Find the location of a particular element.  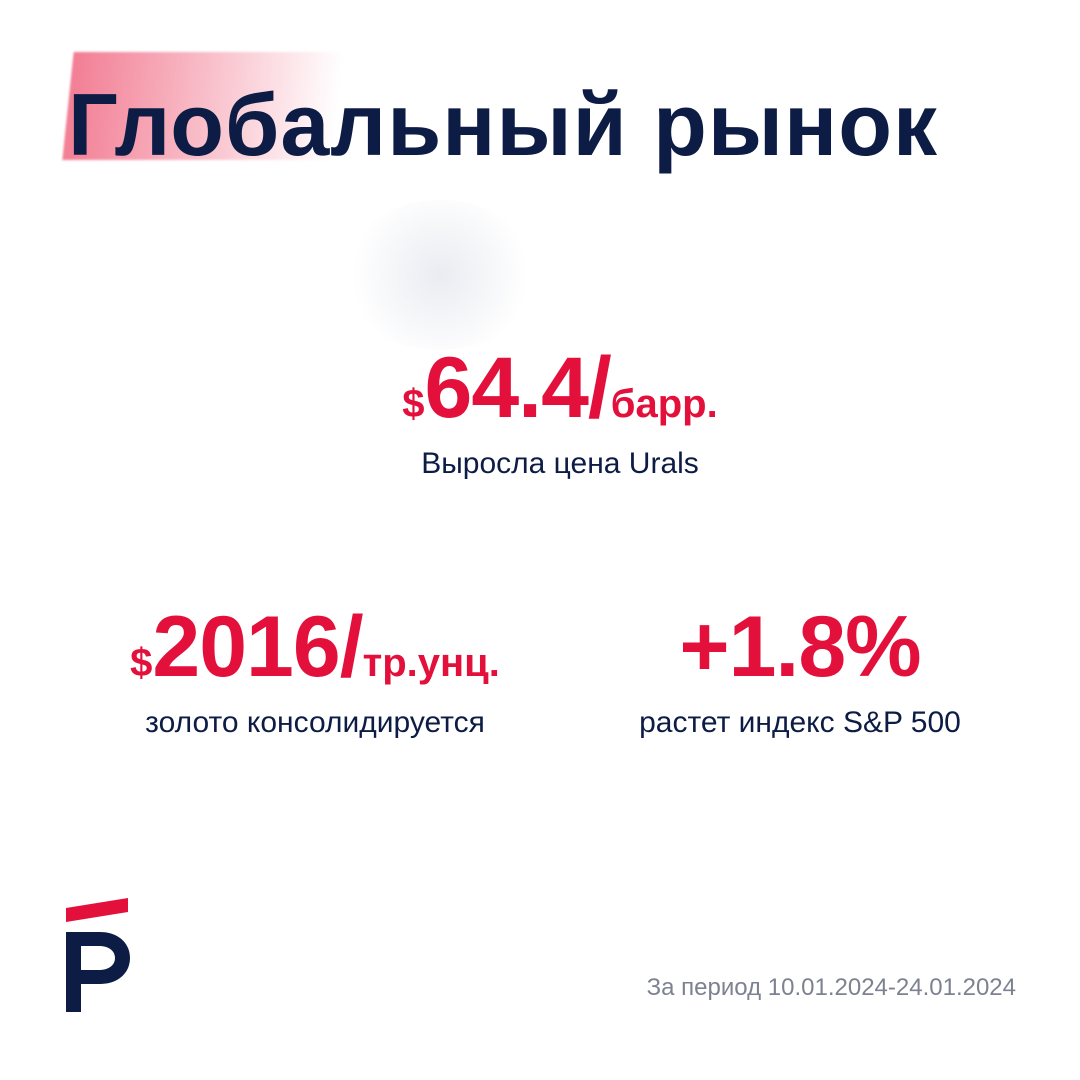

stat-urals-label: Выросла цена Urals is located at coordinates (560, 463).